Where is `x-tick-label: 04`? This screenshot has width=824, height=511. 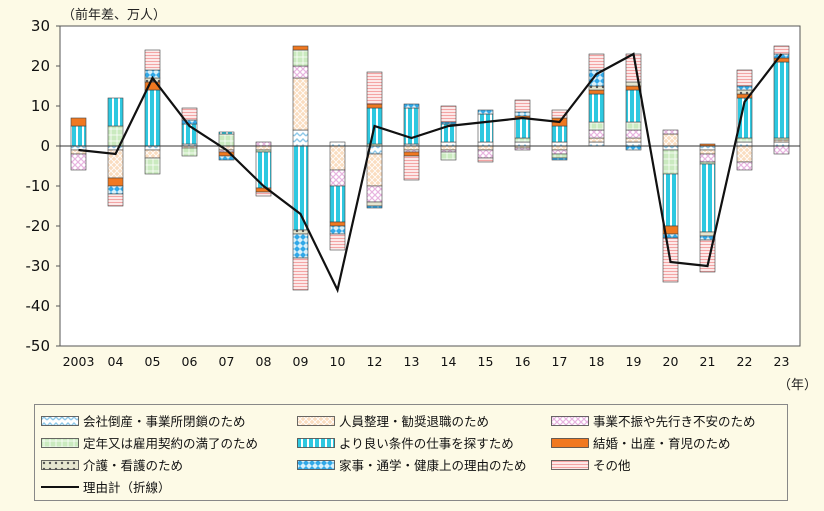
x-tick-label: 04 is located at coordinates (116, 361).